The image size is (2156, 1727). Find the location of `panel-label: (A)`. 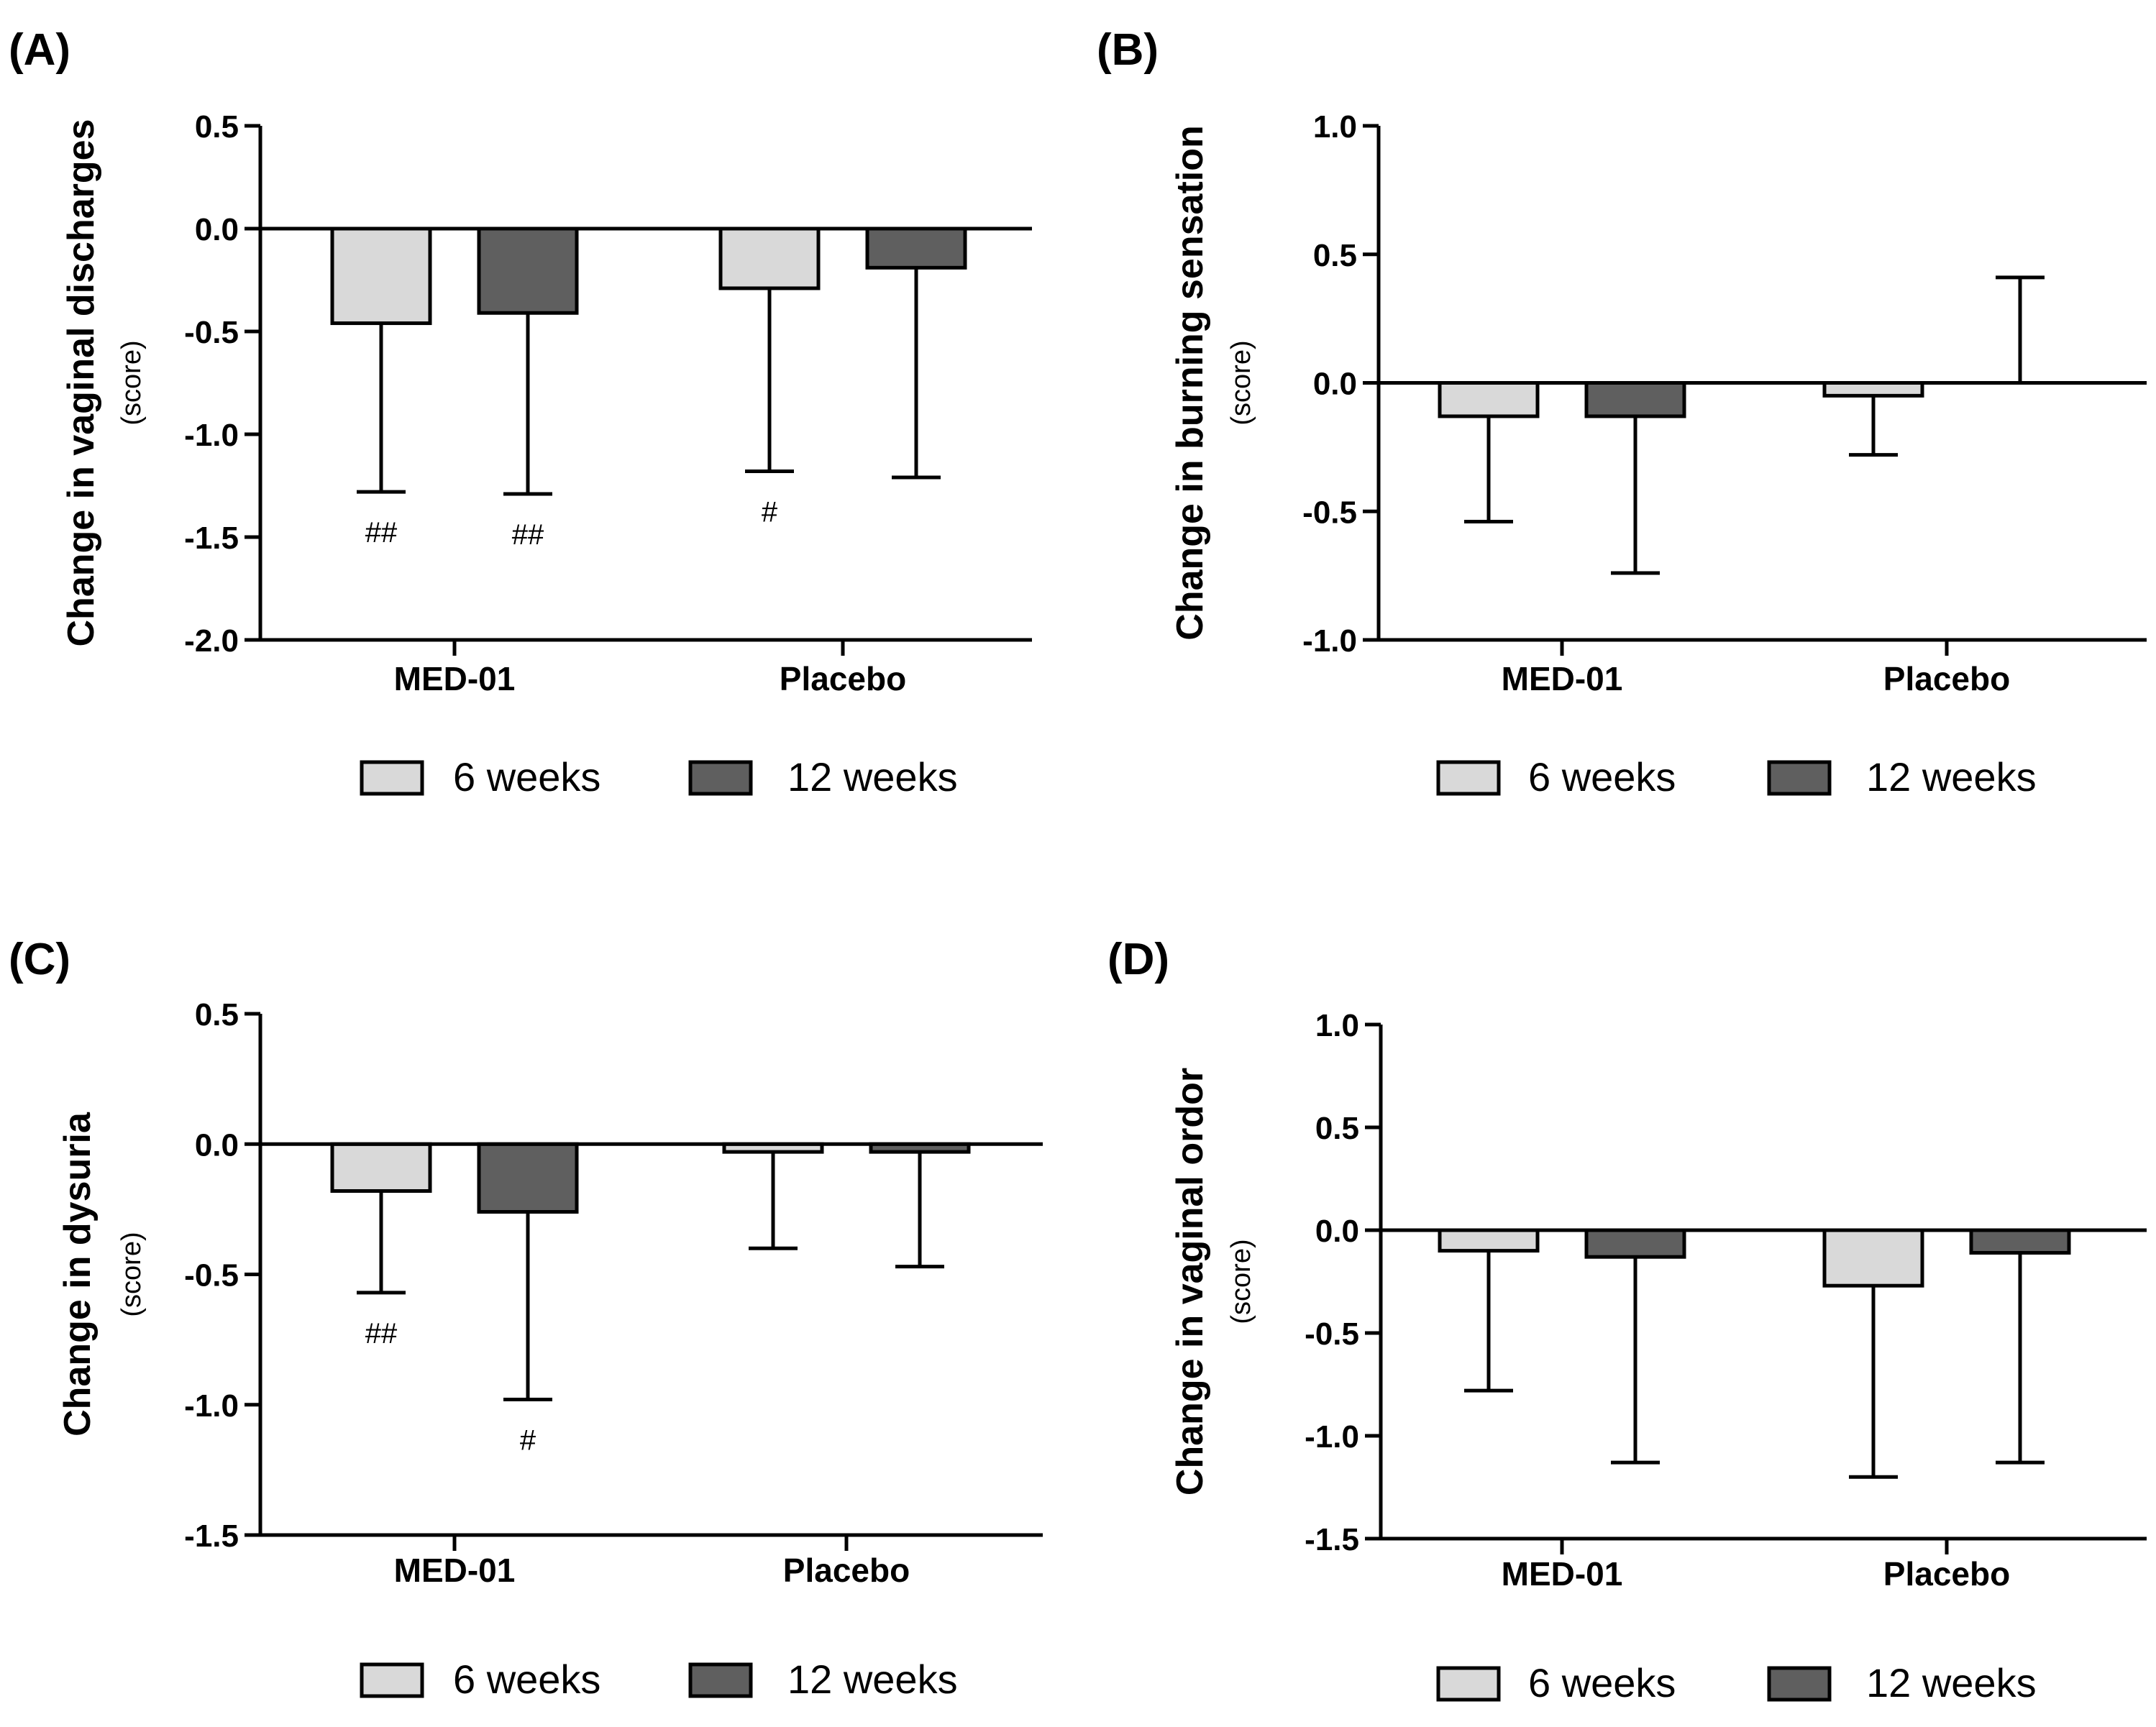

panel-label: (A) is located at coordinates (39, 50).